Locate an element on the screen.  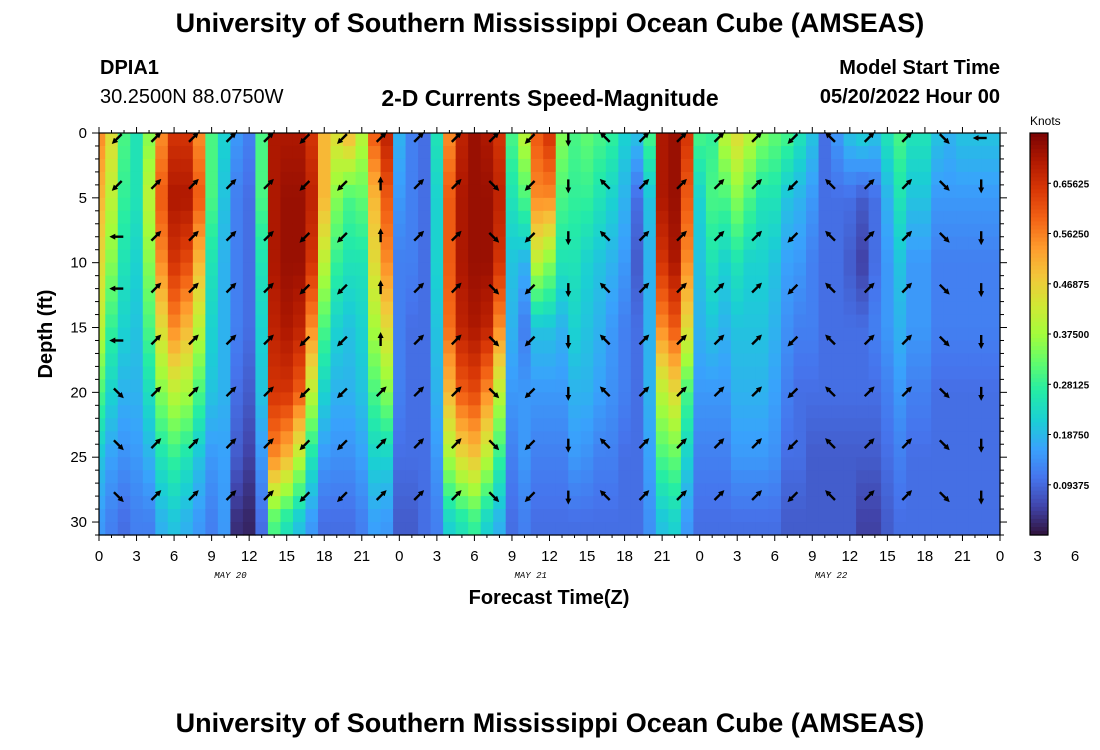
colorbar-label: 0.18750 is located at coordinates (1071, 436).